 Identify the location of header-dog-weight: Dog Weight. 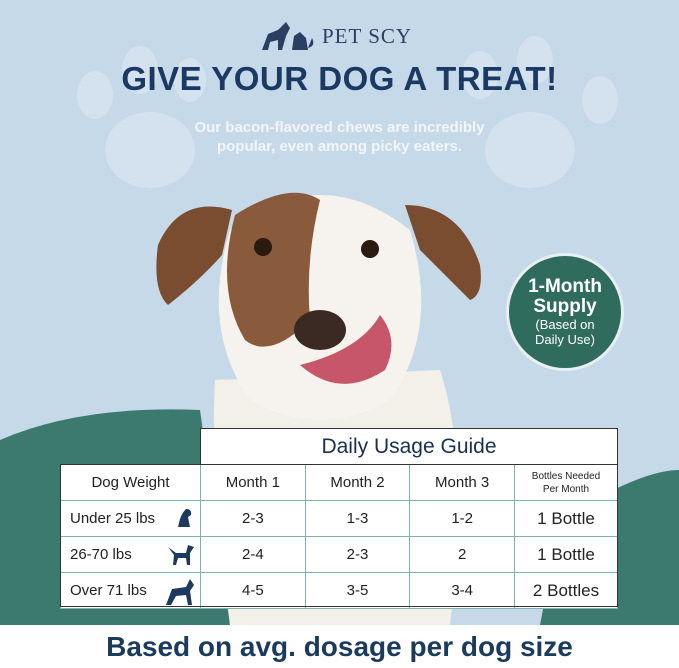
(130, 482).